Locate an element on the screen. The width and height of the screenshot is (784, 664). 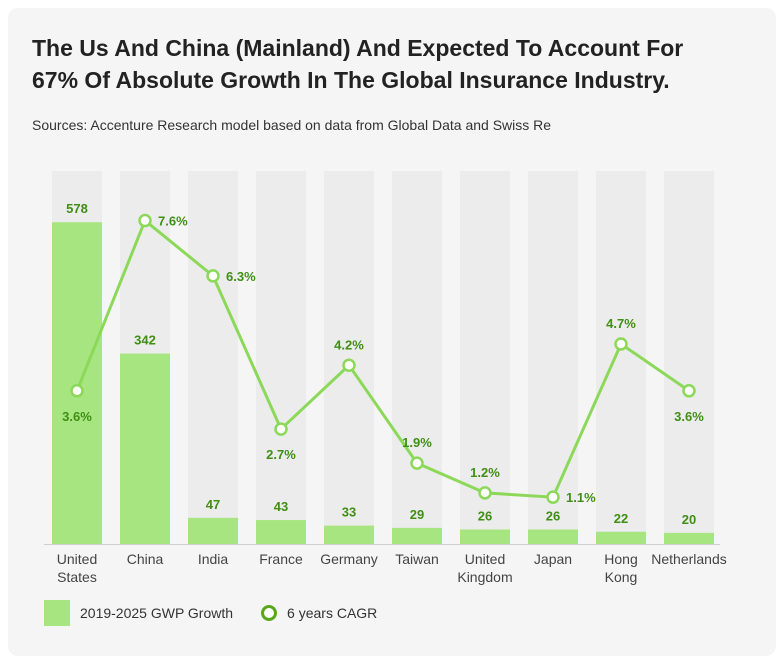
bar-value-label: 47 is located at coordinates (213, 504).